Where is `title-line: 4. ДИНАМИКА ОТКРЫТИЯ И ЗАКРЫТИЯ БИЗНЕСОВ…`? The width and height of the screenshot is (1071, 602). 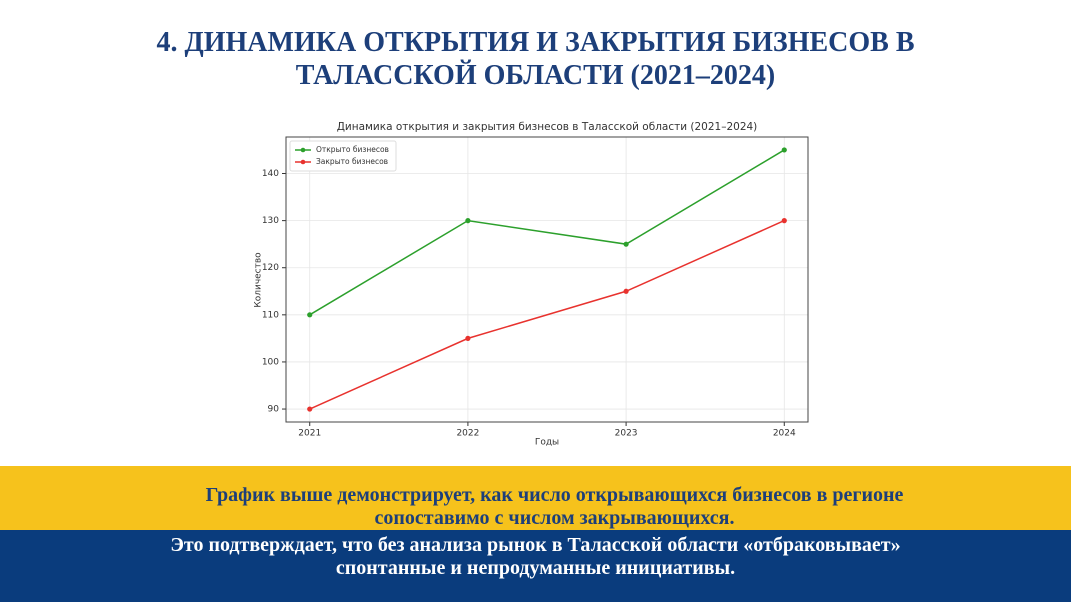 title-line: 4. ДИНАМИКА ОТКРЫТИЯ И ЗАКРЫТИЯ БИЗНЕСОВ… is located at coordinates (535, 42).